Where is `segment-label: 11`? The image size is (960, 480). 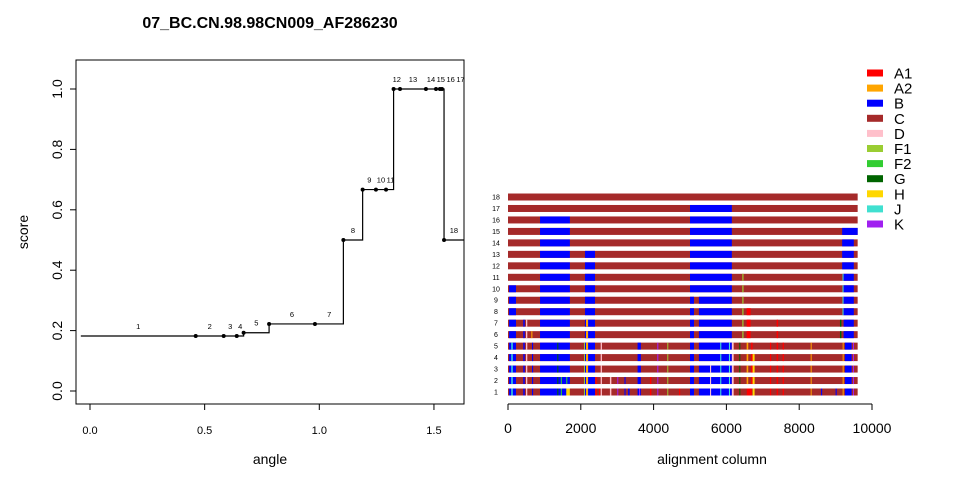 segment-label: 11 is located at coordinates (391, 180).